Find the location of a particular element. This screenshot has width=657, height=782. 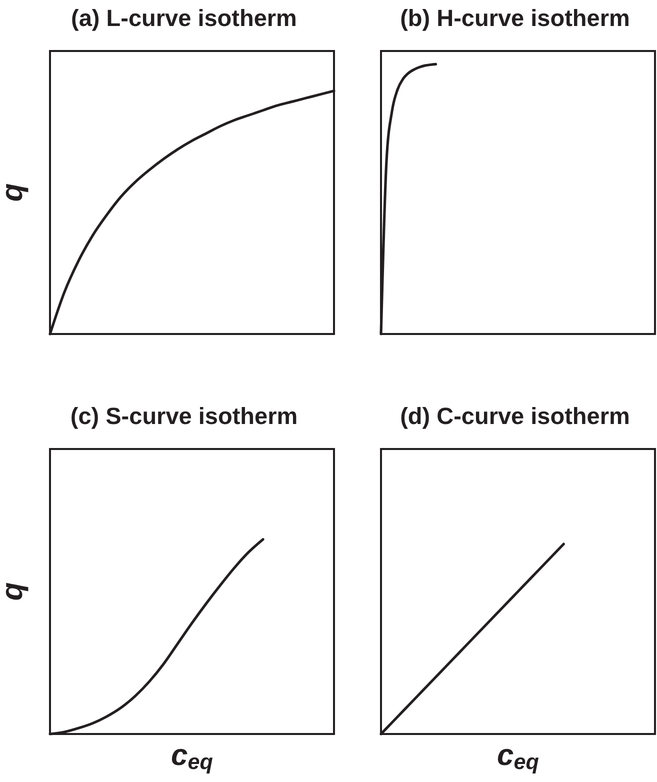

chart-title: (a) L-curve isotherm is located at coordinates (184, 18).